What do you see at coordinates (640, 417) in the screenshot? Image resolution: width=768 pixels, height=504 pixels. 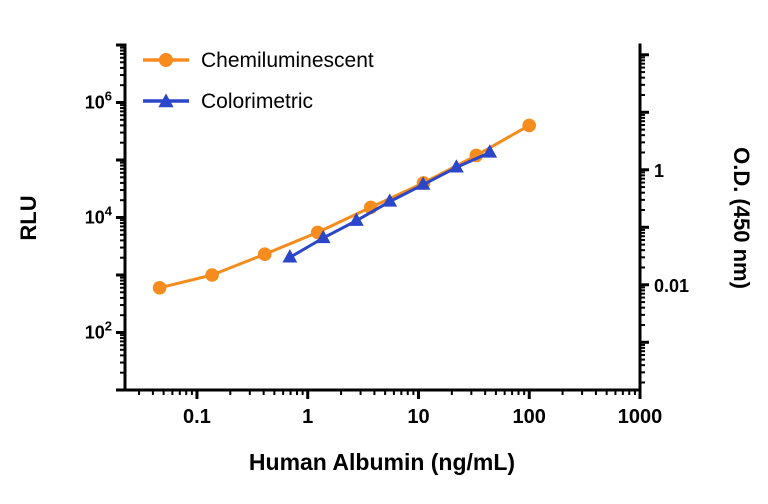 I see `x-tick-label: 1000` at bounding box center [640, 417].